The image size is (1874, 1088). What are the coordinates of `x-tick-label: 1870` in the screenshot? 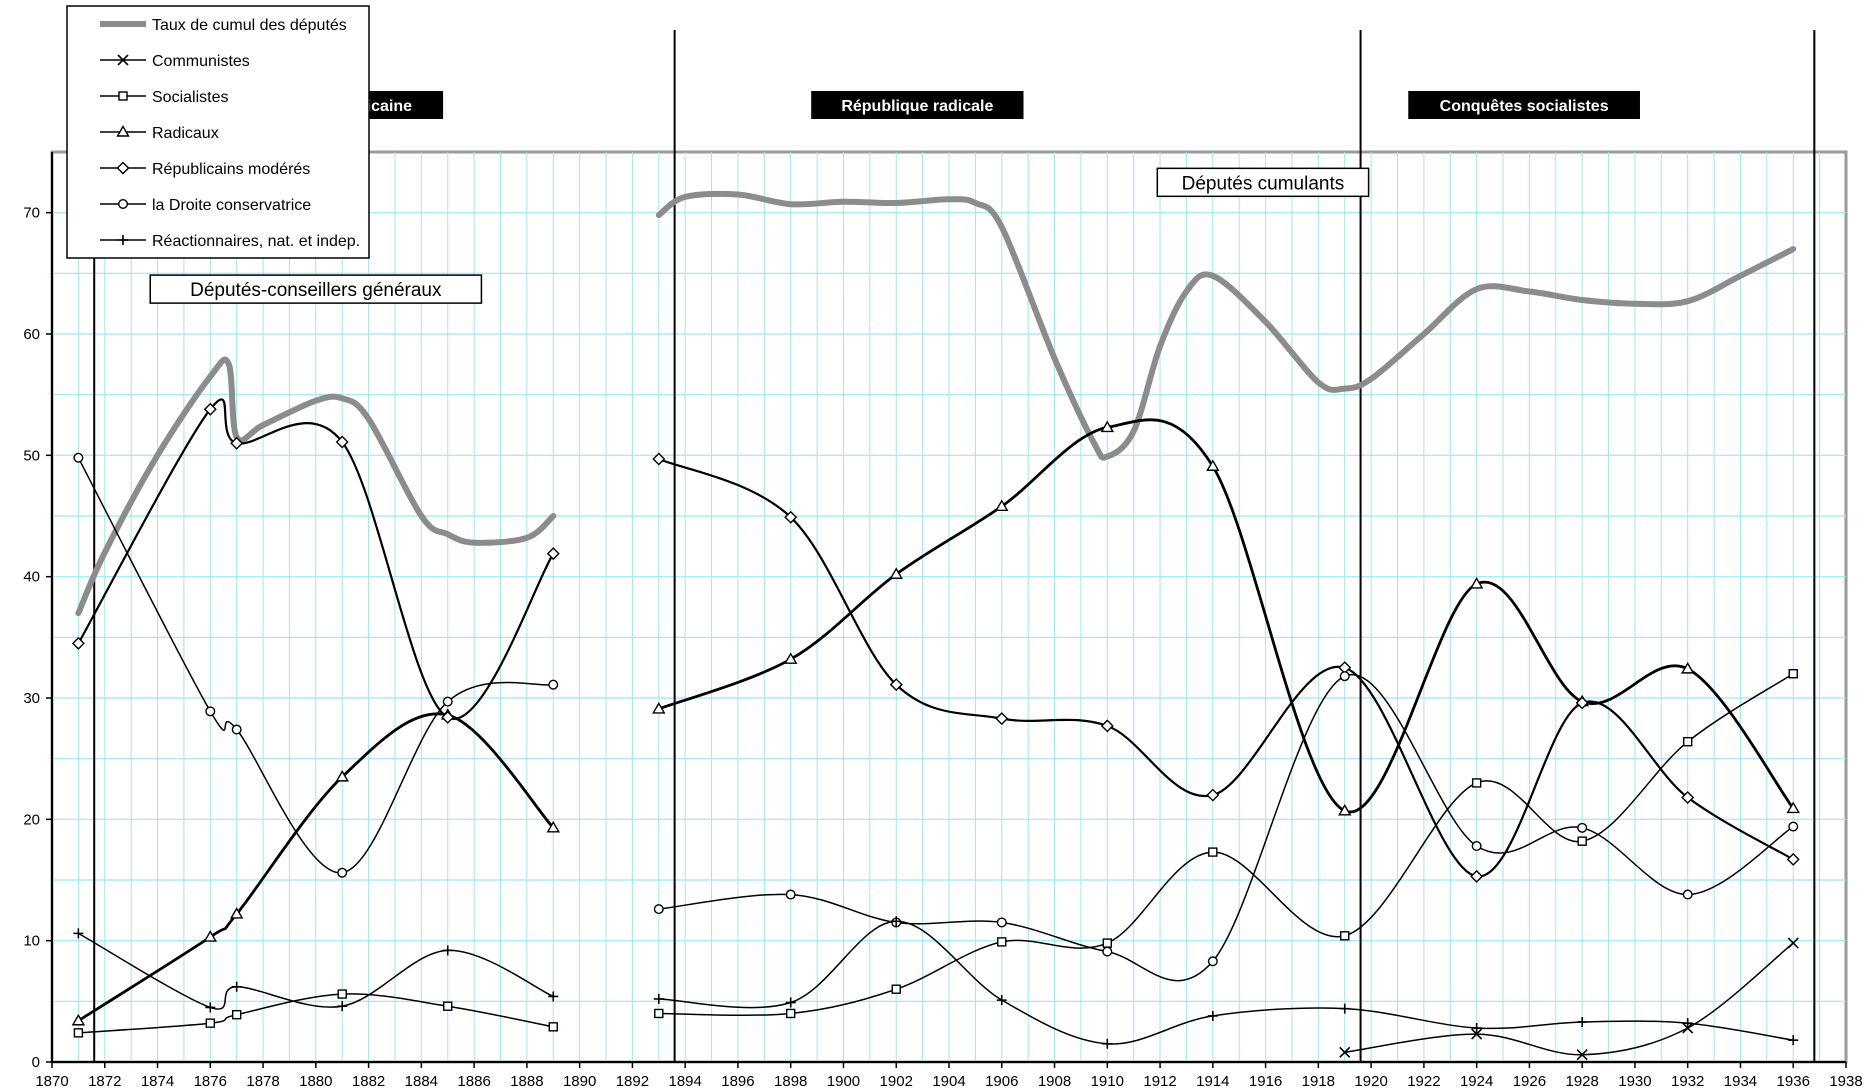 It's located at (51, 1080).